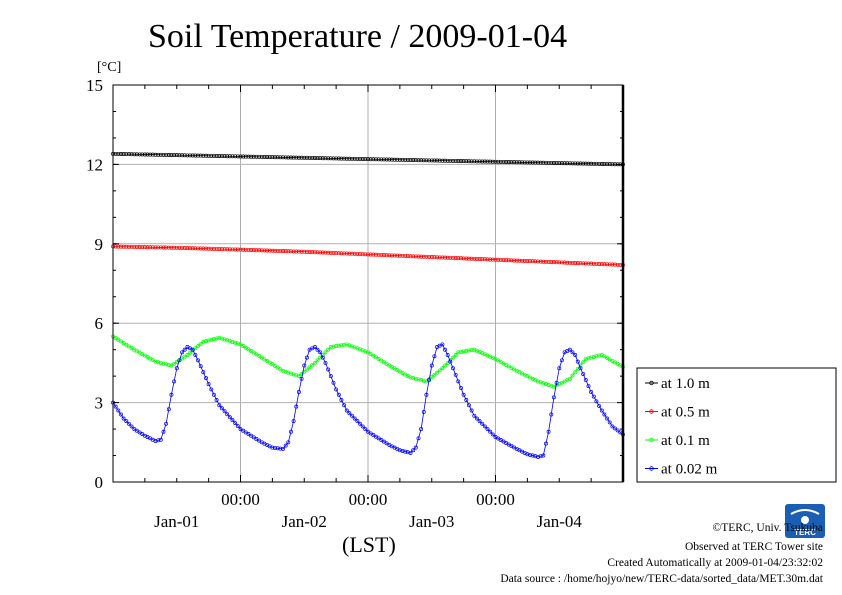 This screenshot has width=842, height=595. What do you see at coordinates (681, 470) in the screenshot?
I see `legend-item: at 0.02 m` at bounding box center [681, 470].